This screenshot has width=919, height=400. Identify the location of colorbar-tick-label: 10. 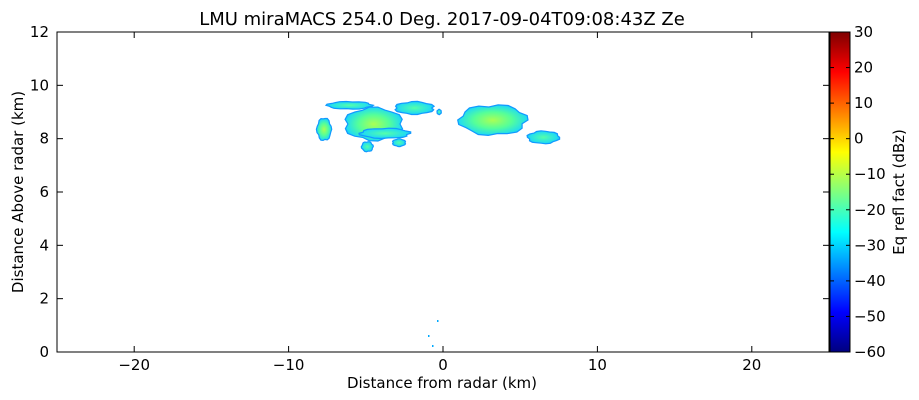
(863, 103).